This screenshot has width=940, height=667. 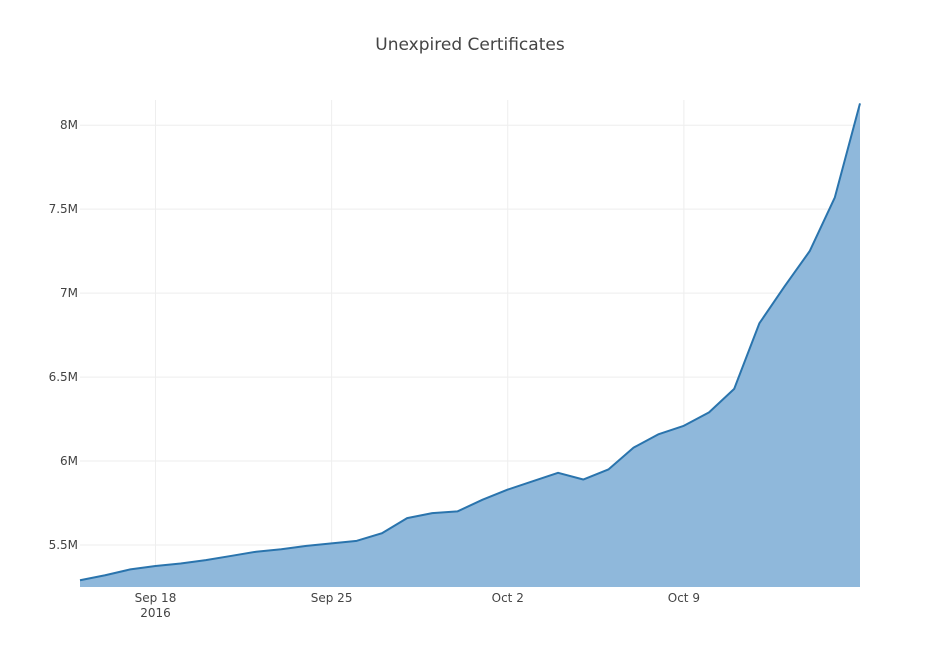 I want to click on y-tick-label: 8M, so click(x=69, y=125).